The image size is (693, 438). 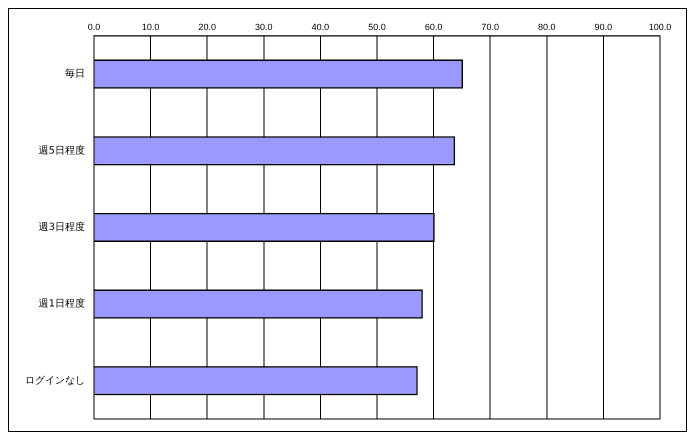 What do you see at coordinates (264, 27) in the screenshot?
I see `x-tick-label: 30.0` at bounding box center [264, 27].